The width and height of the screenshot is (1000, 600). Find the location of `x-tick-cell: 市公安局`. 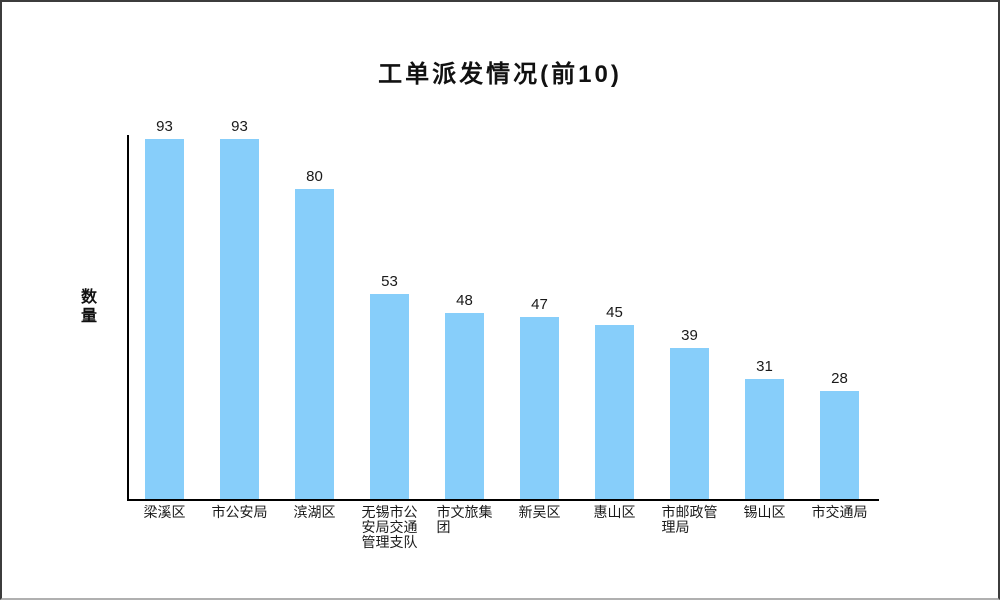

x-tick-cell: 市公安局 is located at coordinates (239, 512).